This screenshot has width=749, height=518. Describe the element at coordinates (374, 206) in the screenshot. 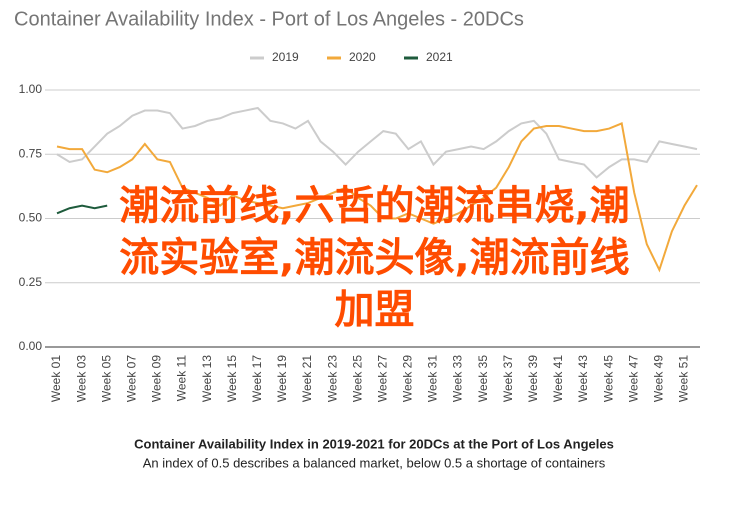

I see `overlay-line: 潮流前线,六哲的潮流串烧,潮` at that location.